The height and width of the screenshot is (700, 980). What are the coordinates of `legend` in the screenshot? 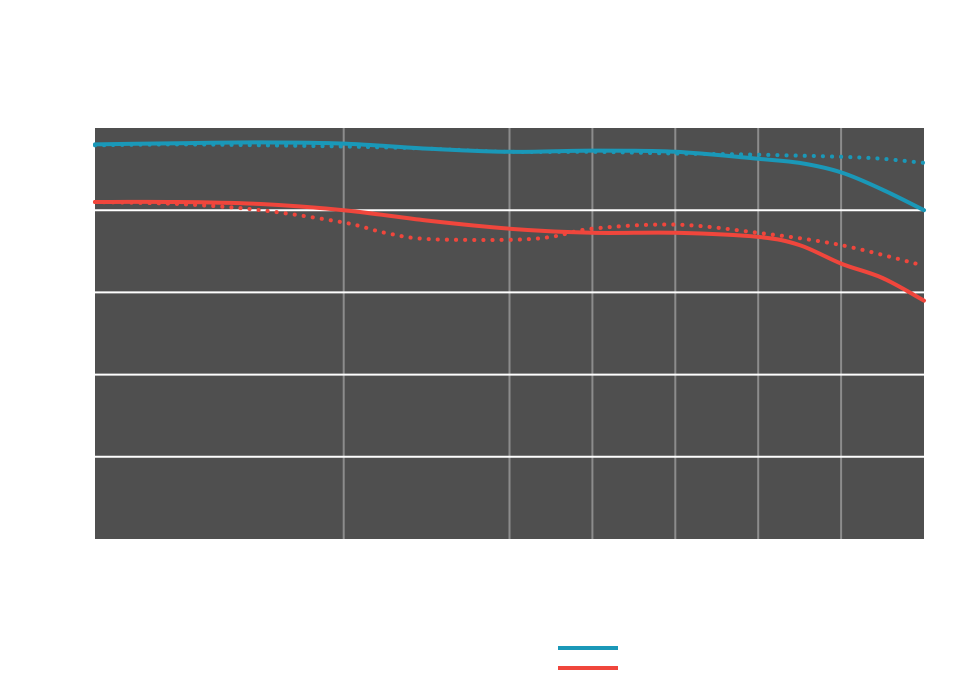 It's located at (588, 658).